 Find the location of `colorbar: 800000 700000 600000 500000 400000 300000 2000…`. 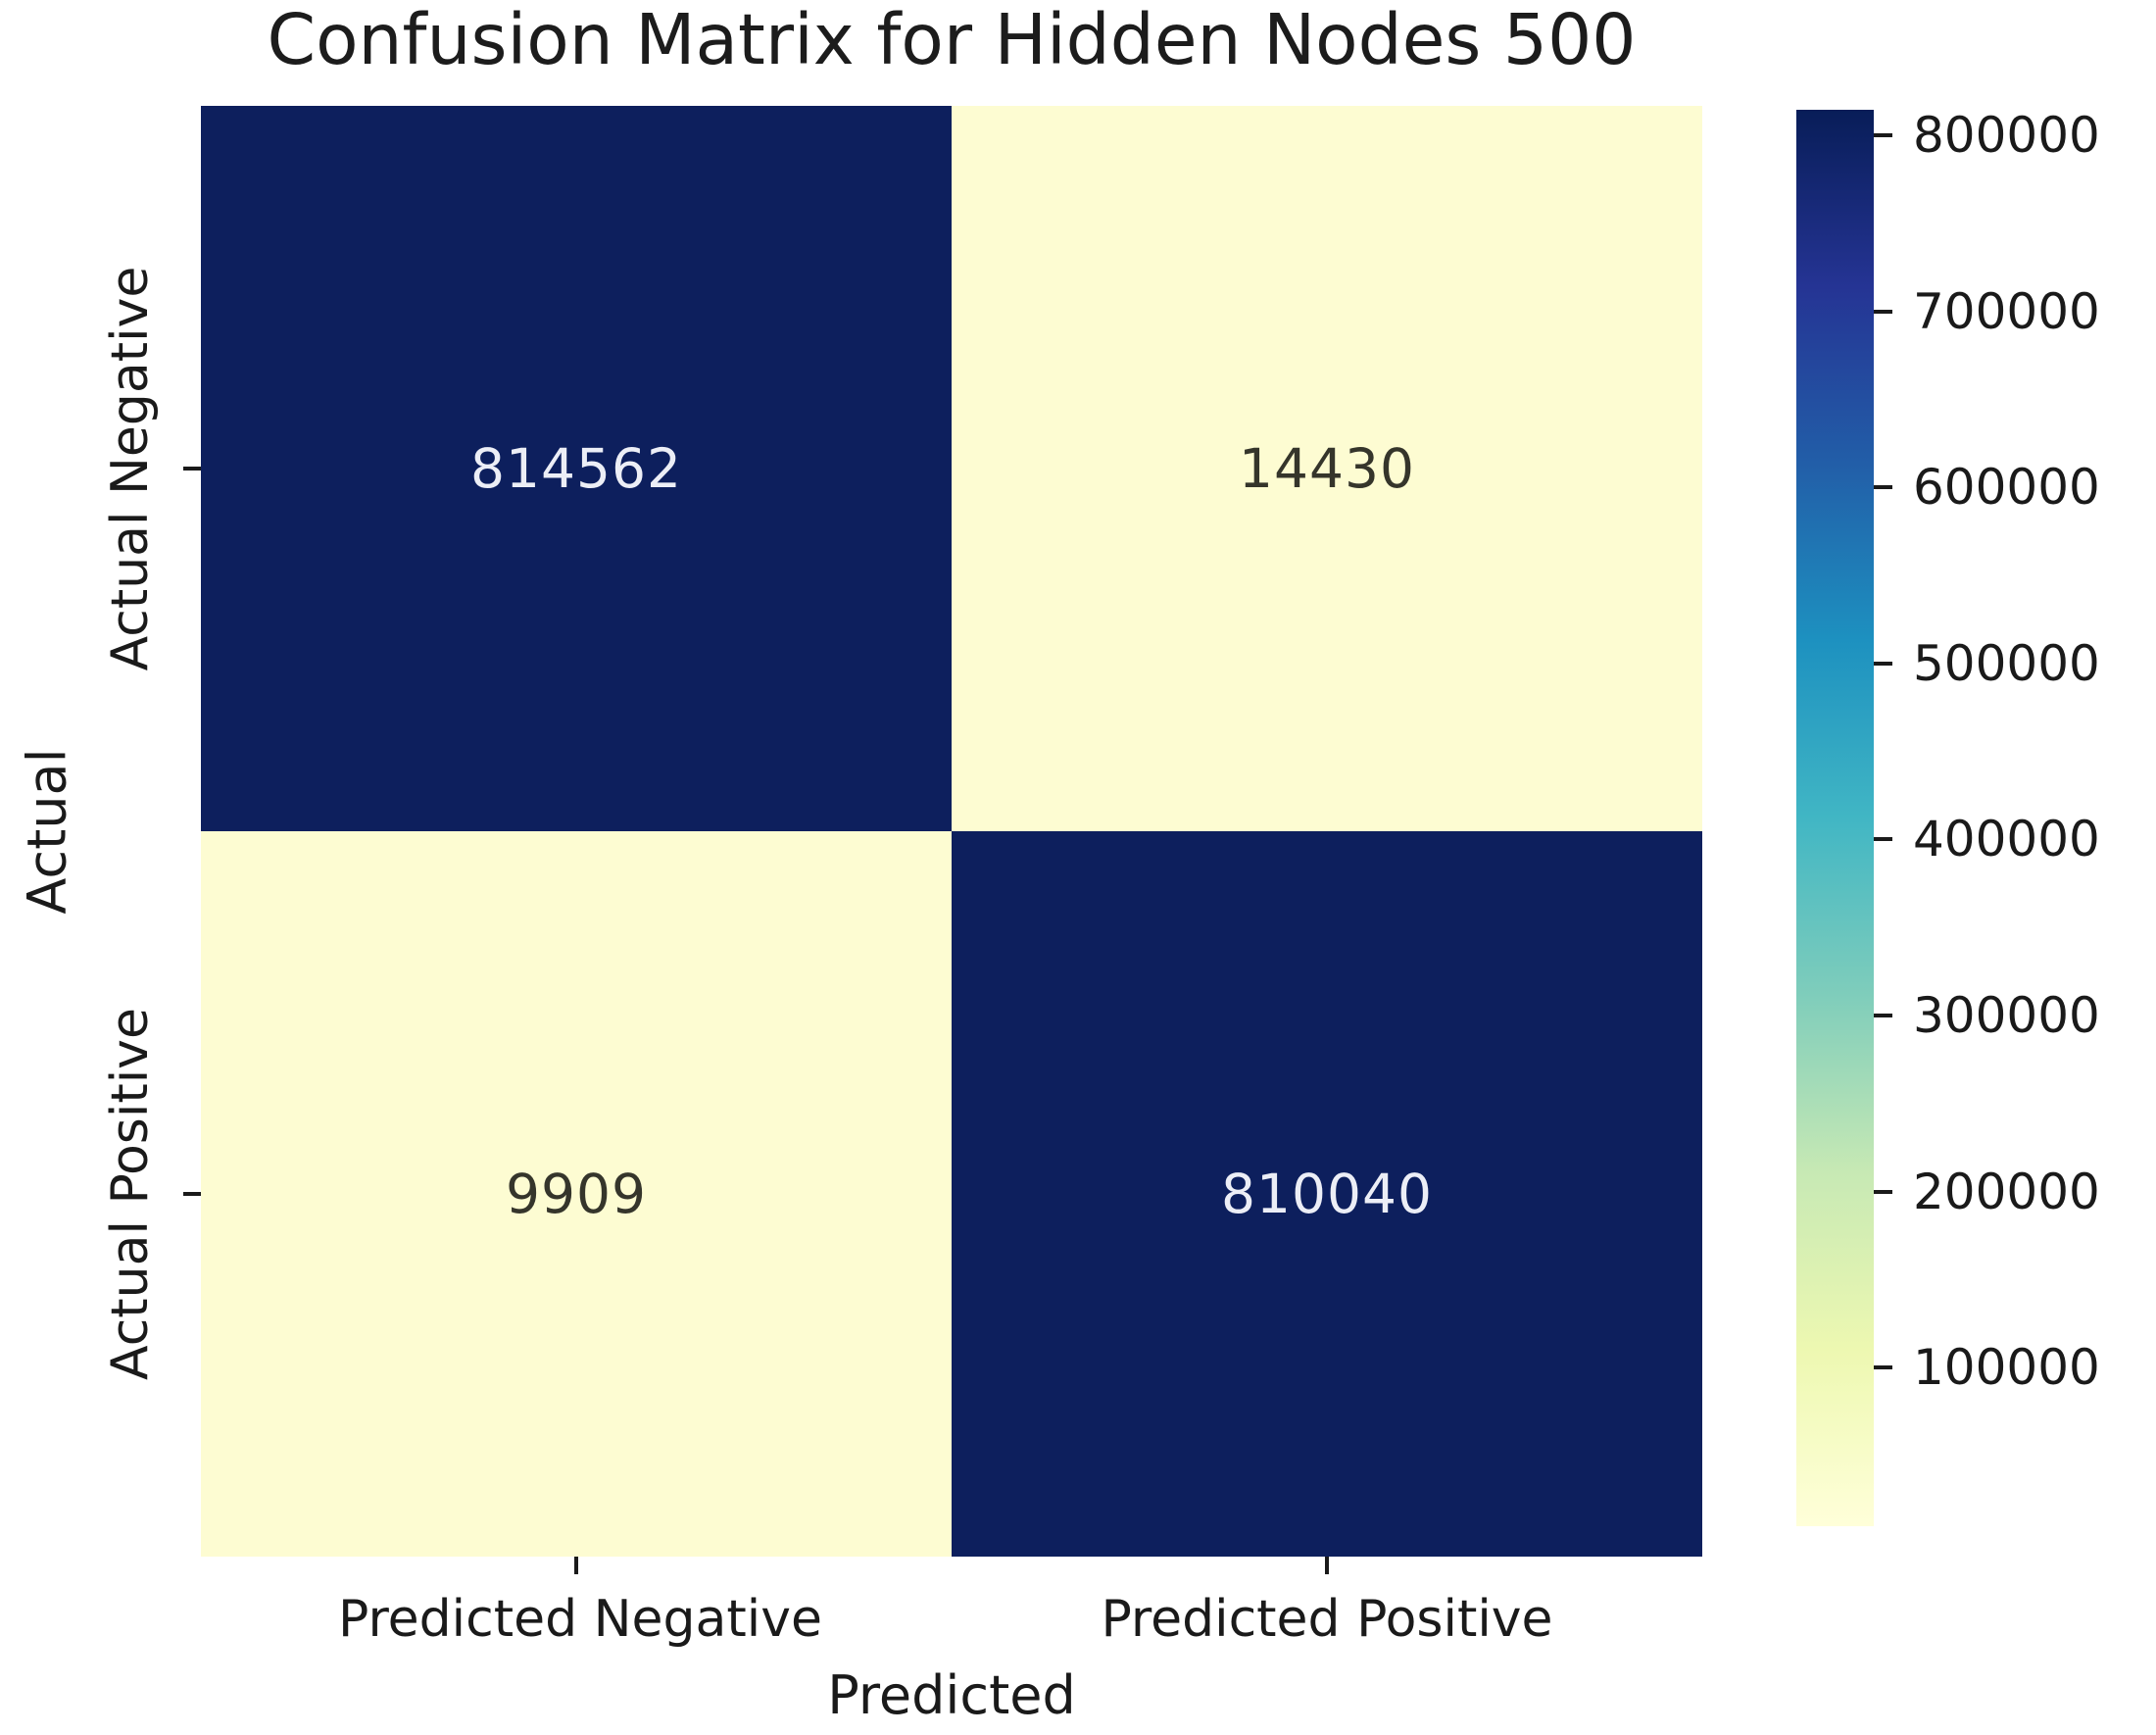

colorbar: 800000 700000 600000 500000 400000 300000 2000… is located at coordinates (1948, 816).